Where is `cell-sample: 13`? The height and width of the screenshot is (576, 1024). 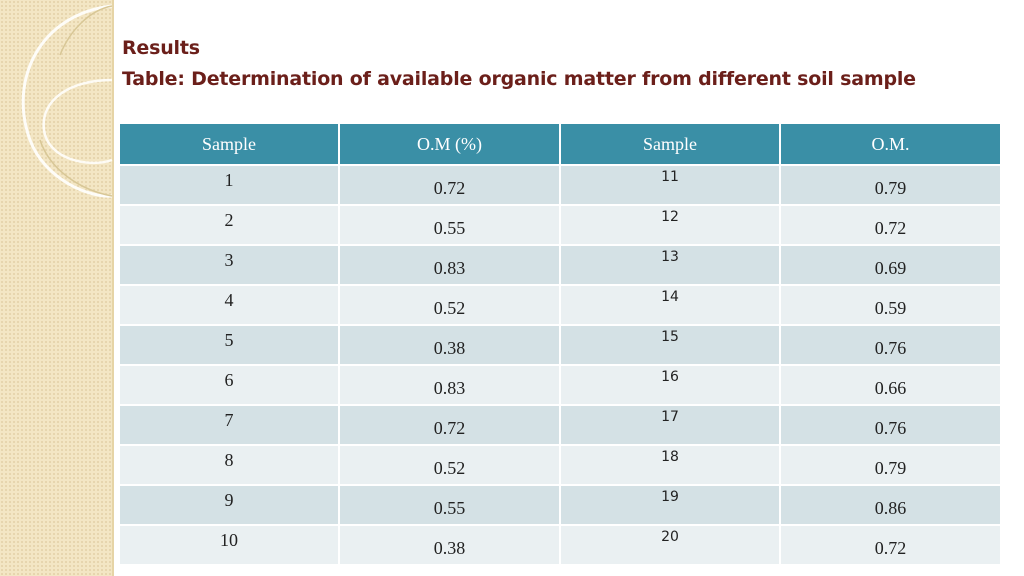
cell-sample: 13 is located at coordinates (670, 265).